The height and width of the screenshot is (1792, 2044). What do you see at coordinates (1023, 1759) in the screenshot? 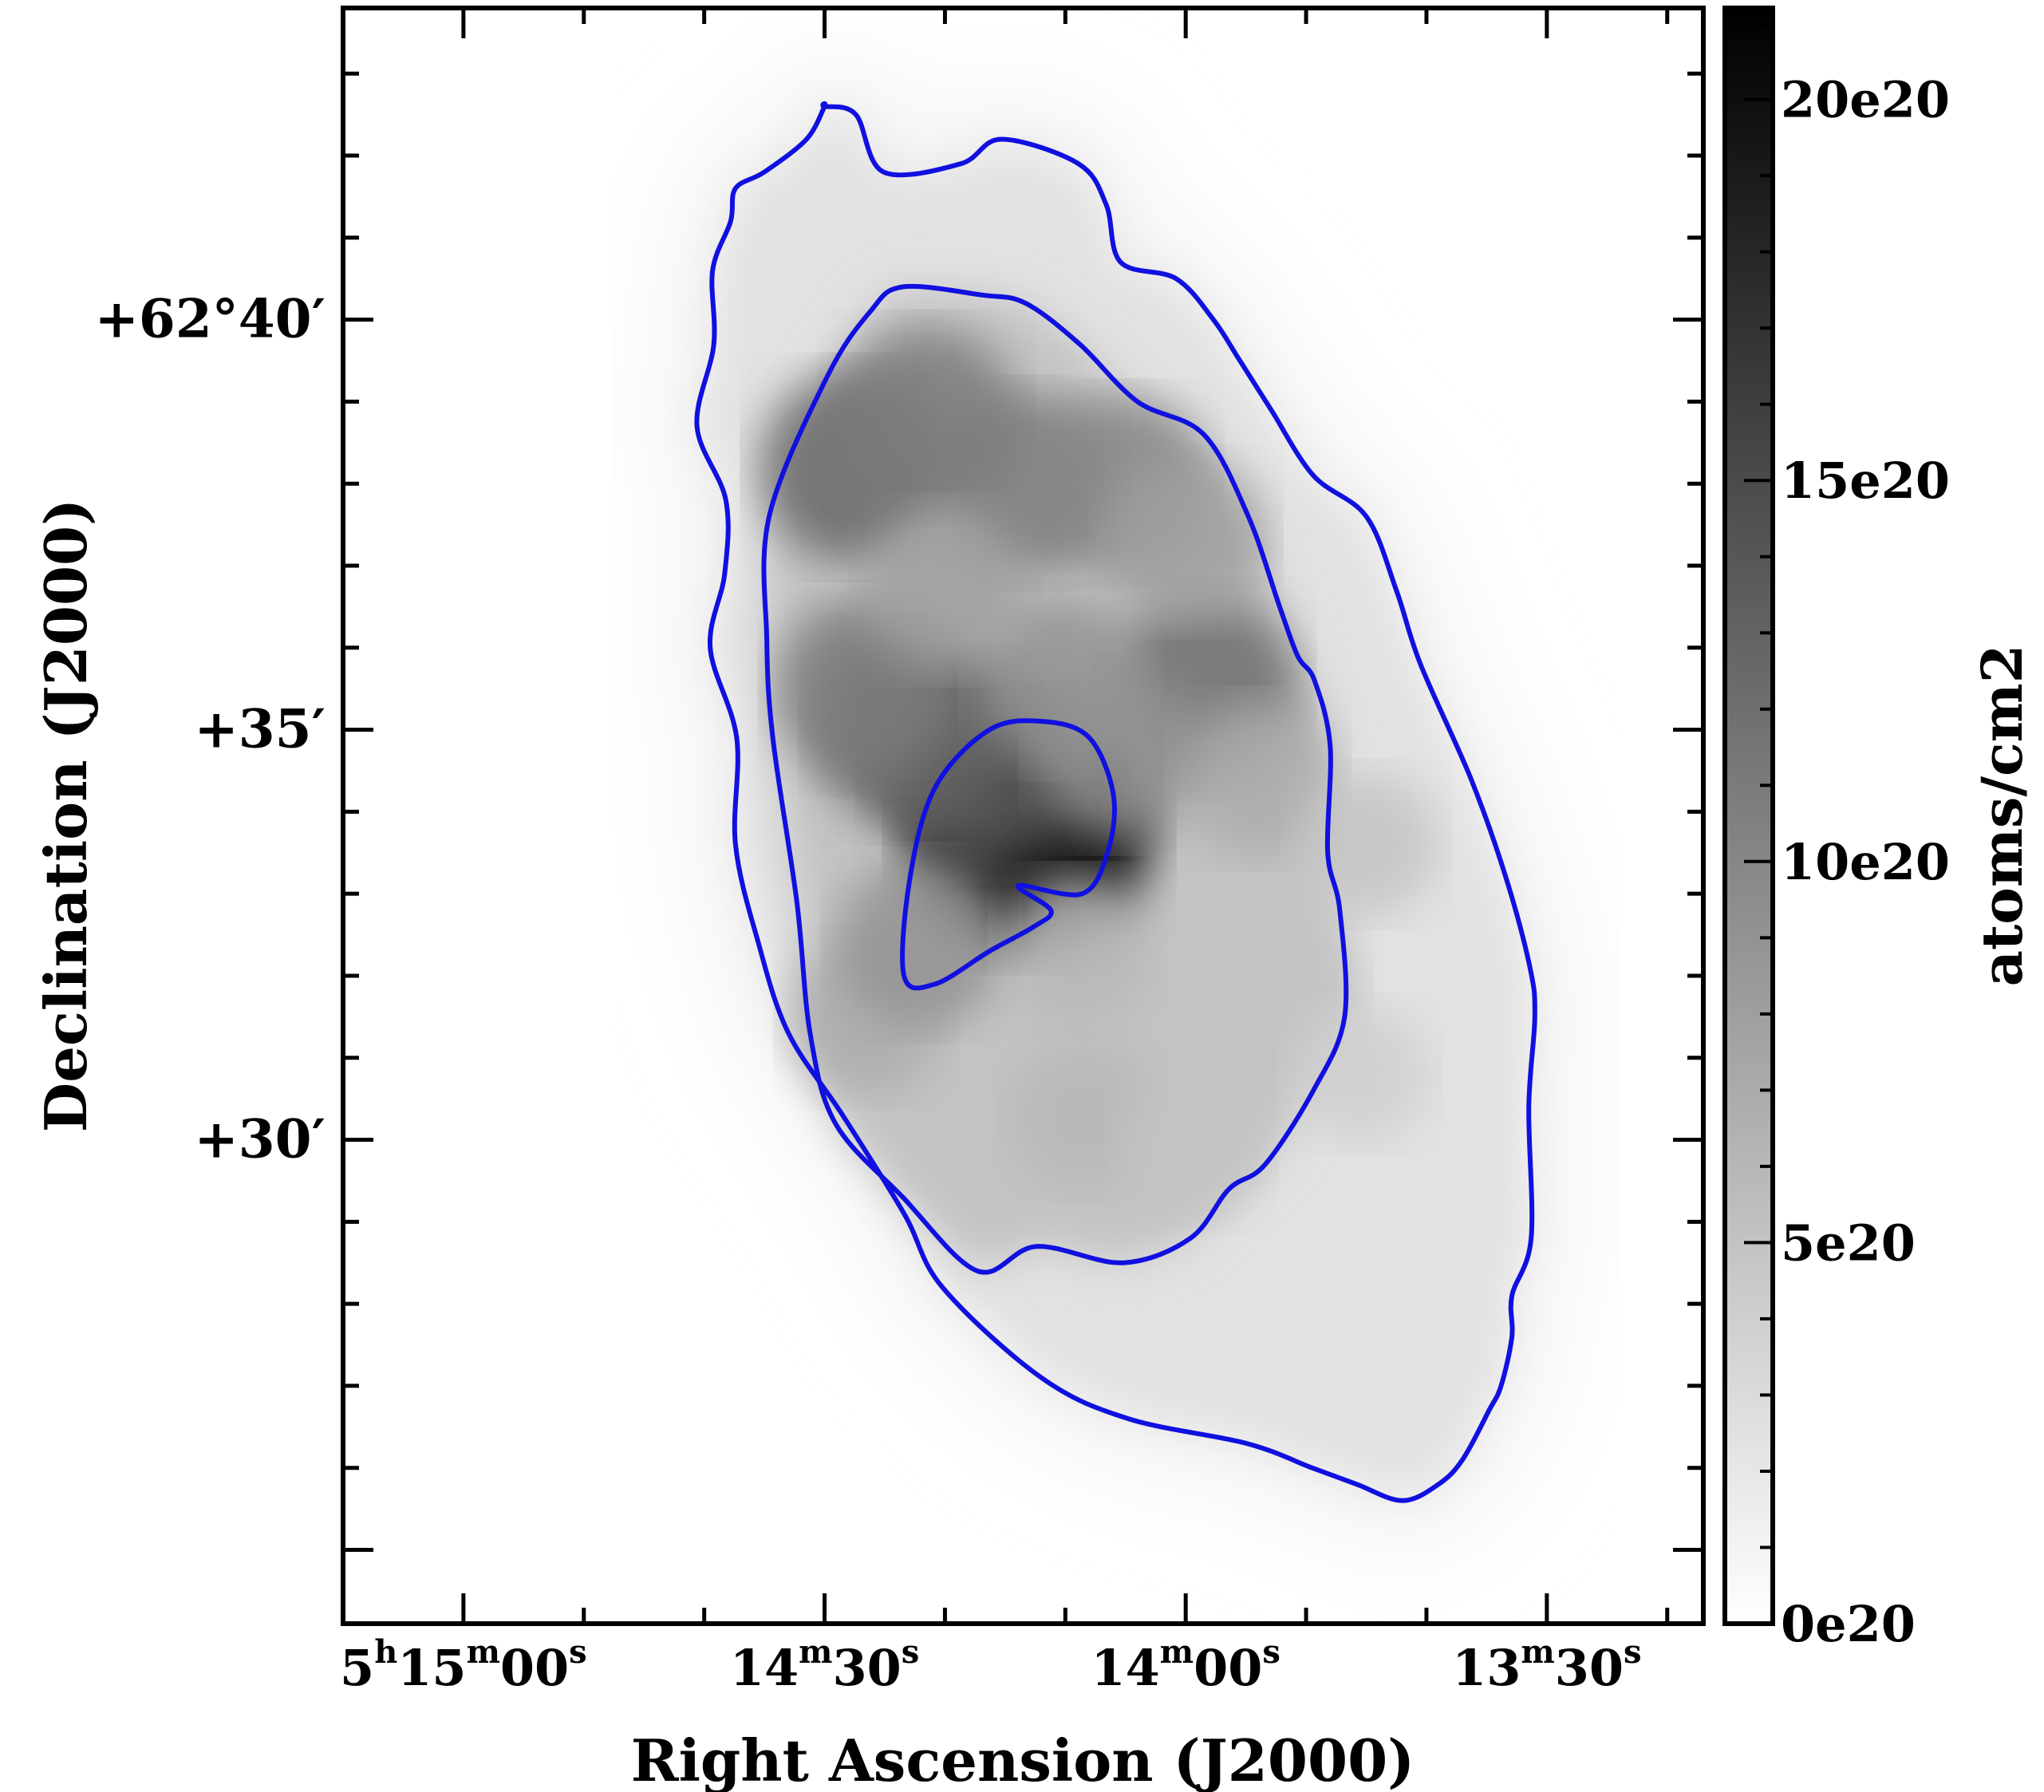
I see `x-axis-title: Right Ascension (J2000)` at bounding box center [1023, 1759].